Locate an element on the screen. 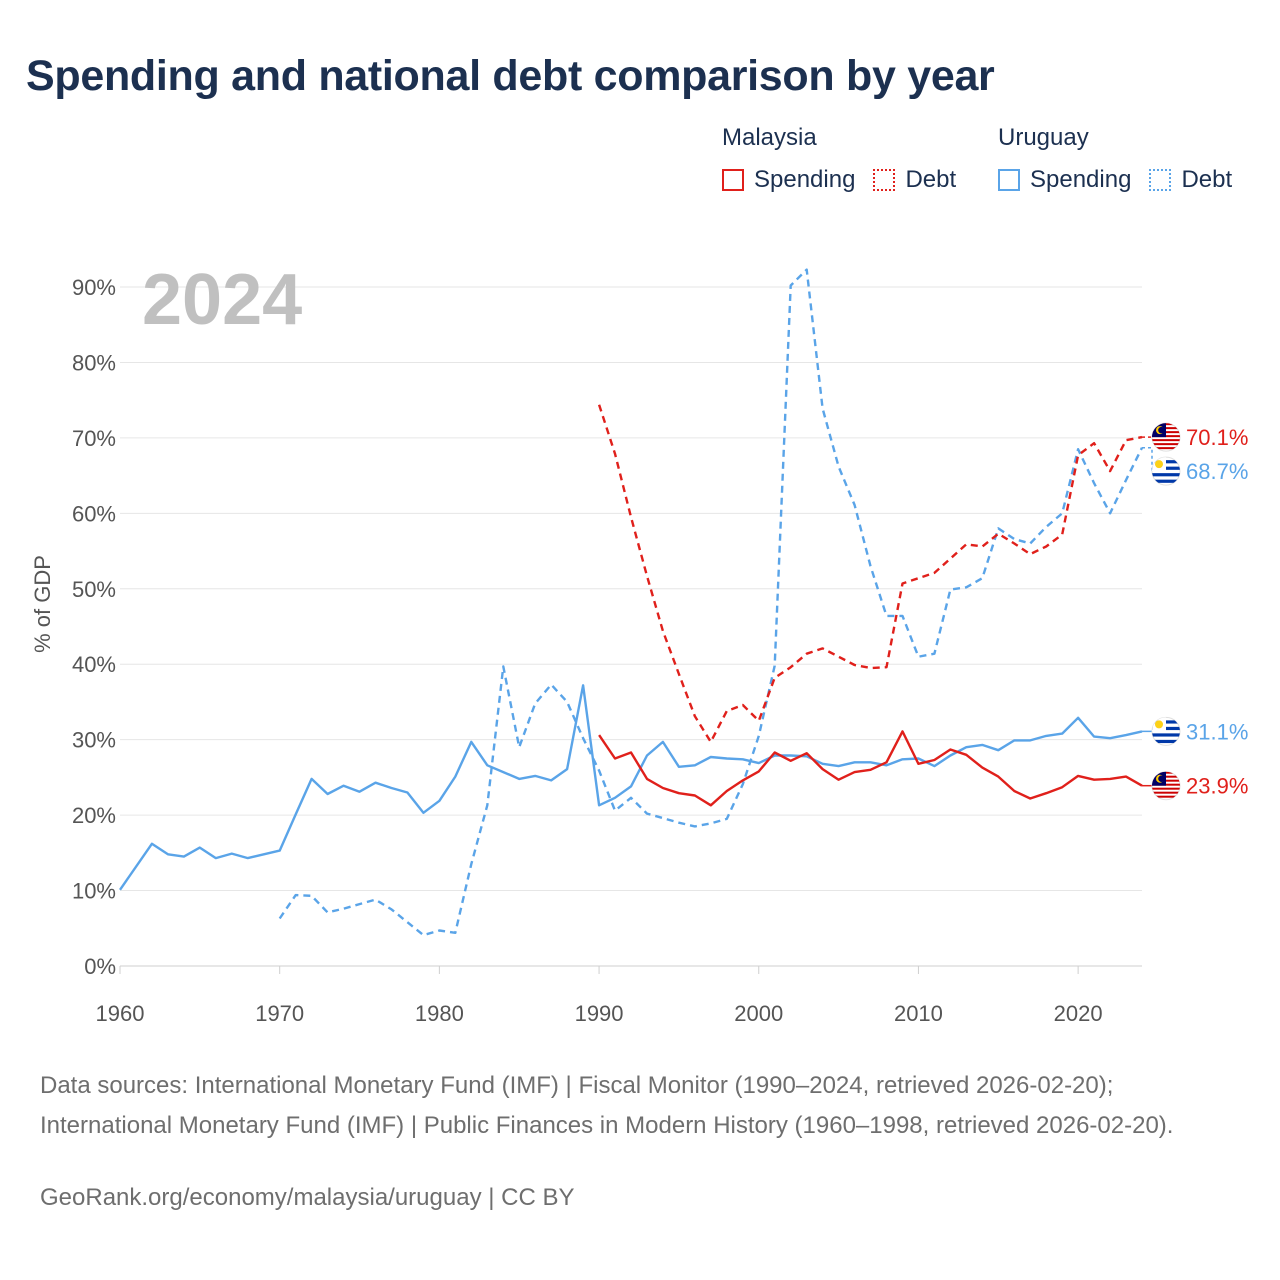 This screenshot has width=1280, height=1280. x-axis-ticks: 1960 1970 1980 1990 2000 2010 2020 is located at coordinates (599, 996).